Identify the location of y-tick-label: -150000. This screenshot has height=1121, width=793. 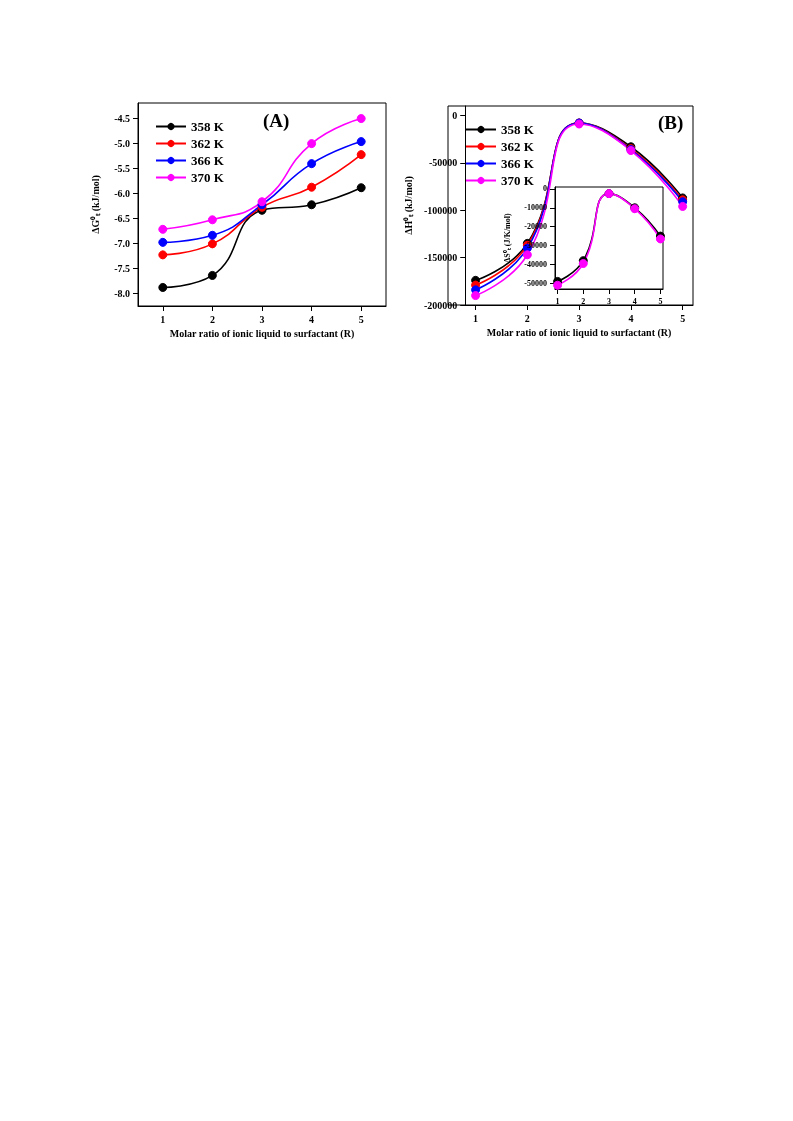
(440, 258).